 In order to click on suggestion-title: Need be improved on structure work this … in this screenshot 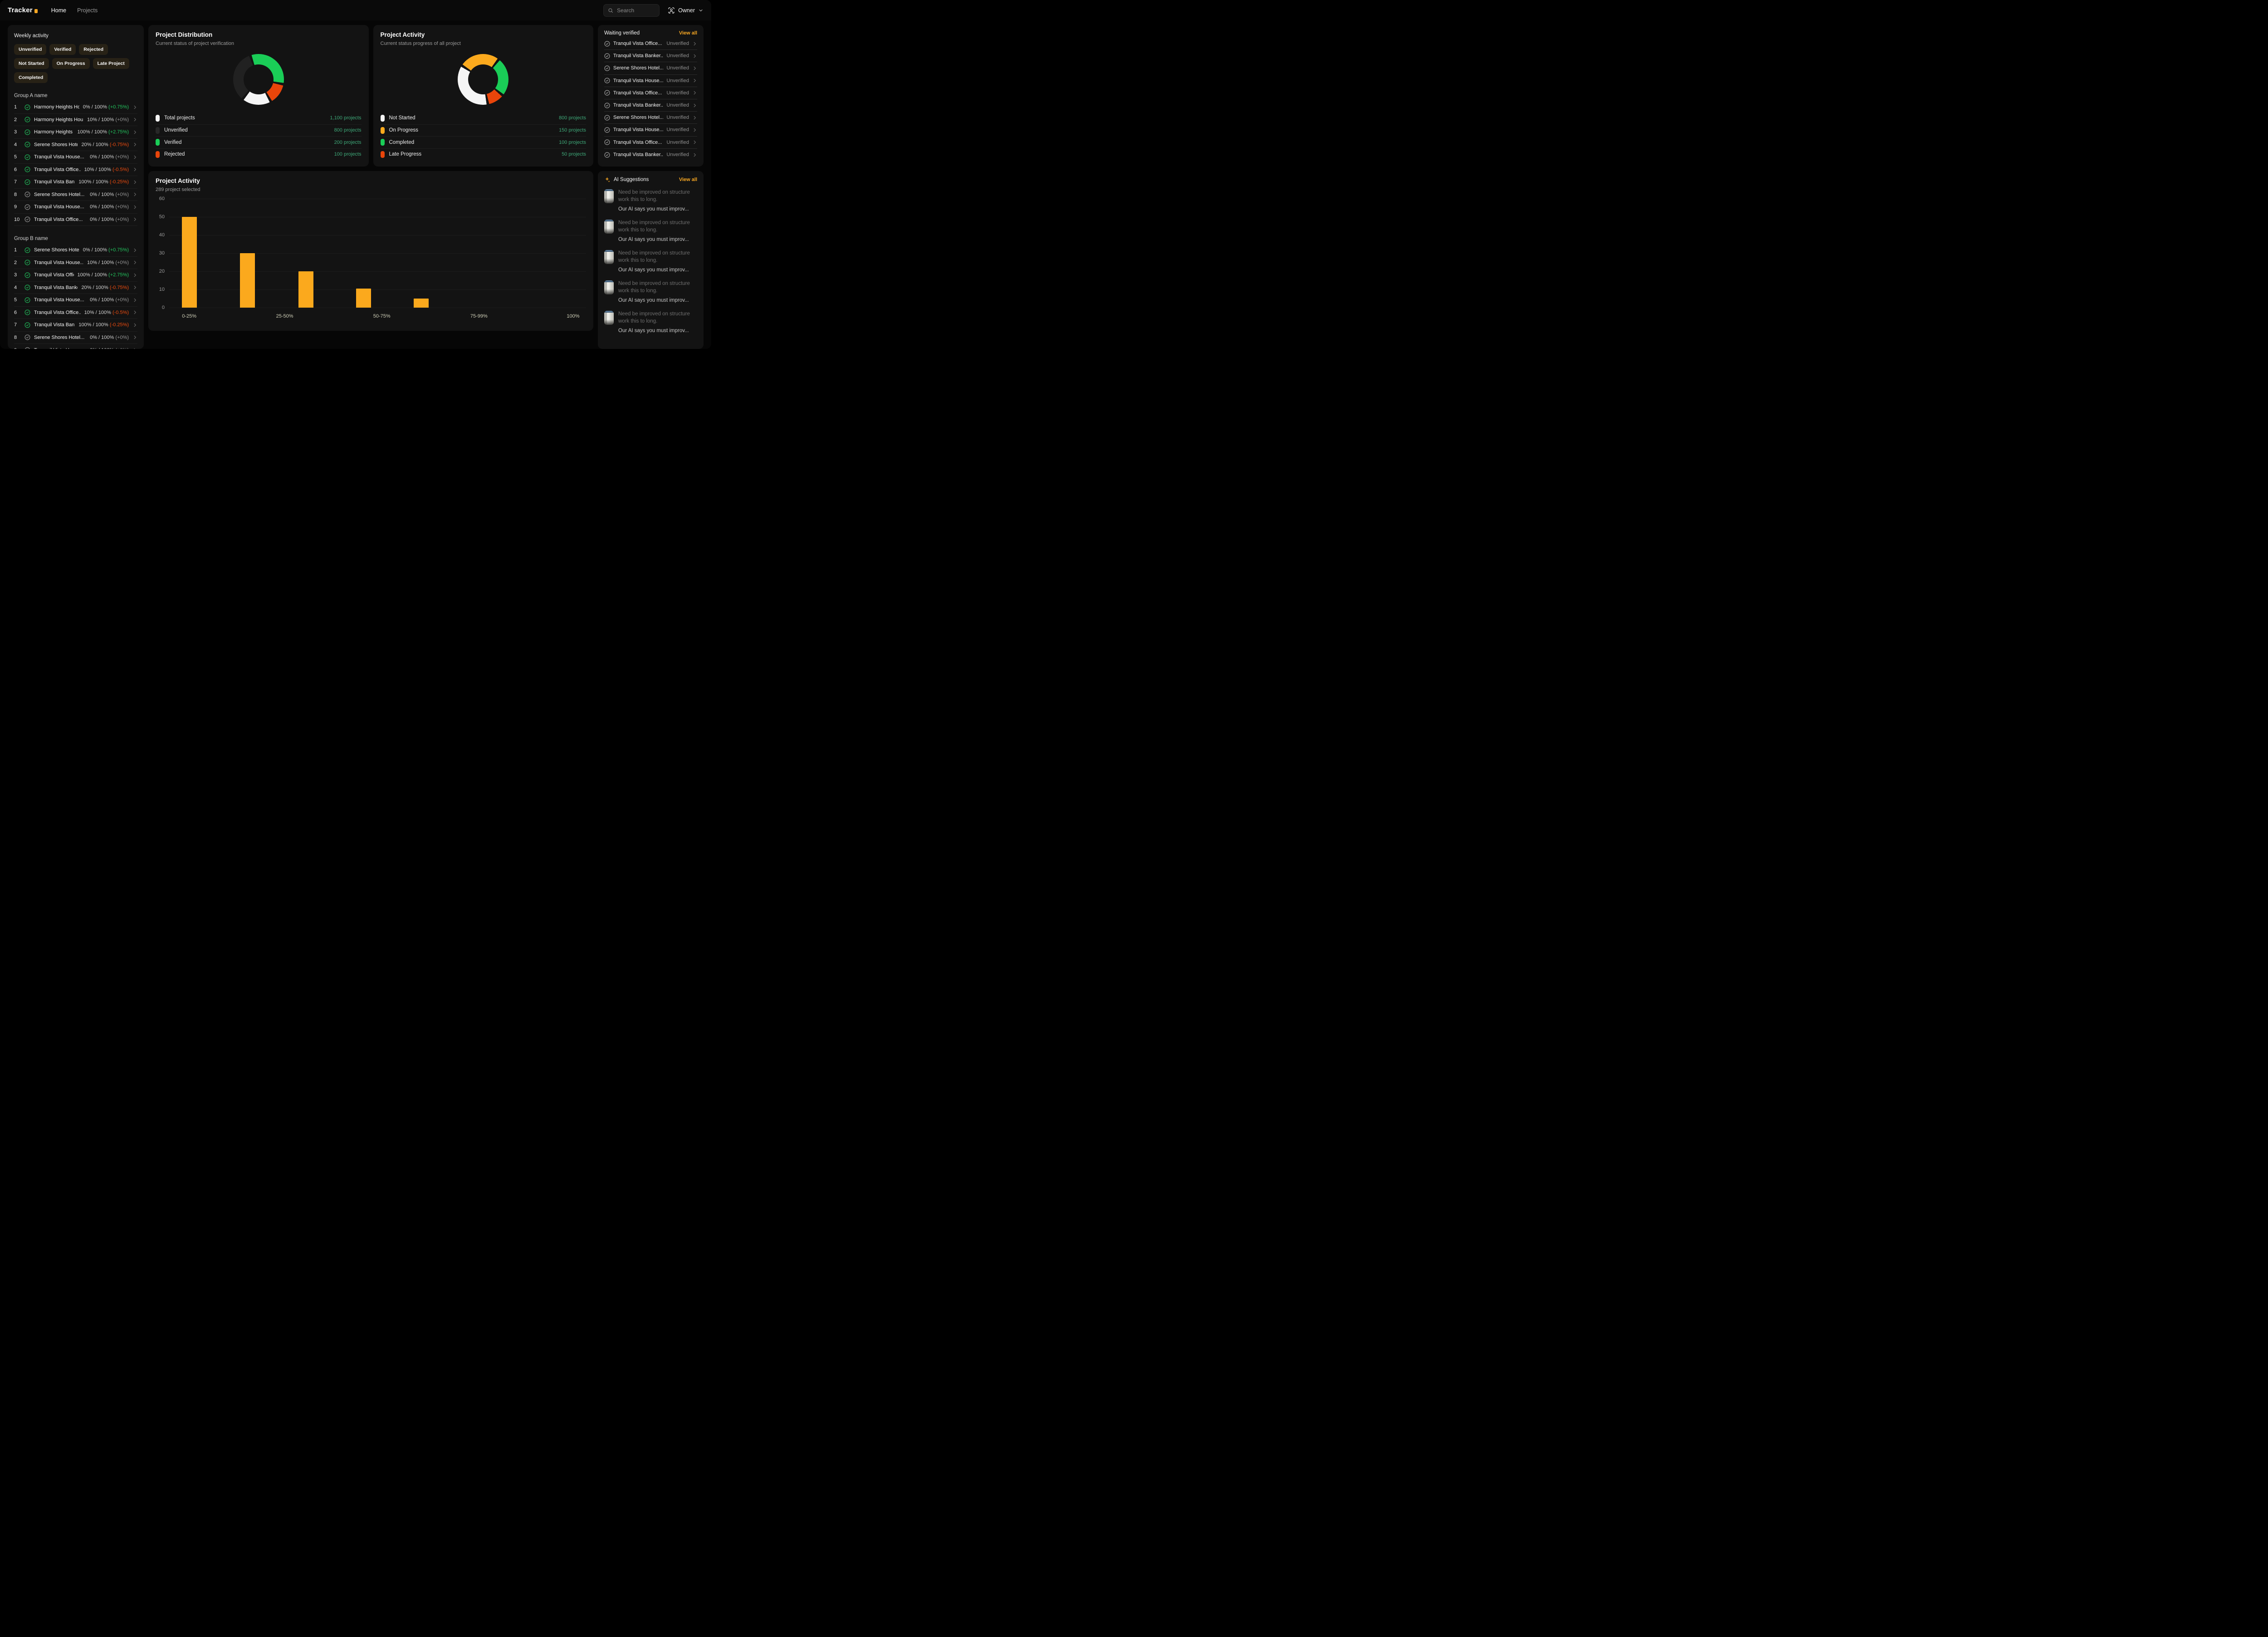, I will do `click(654, 317)`.